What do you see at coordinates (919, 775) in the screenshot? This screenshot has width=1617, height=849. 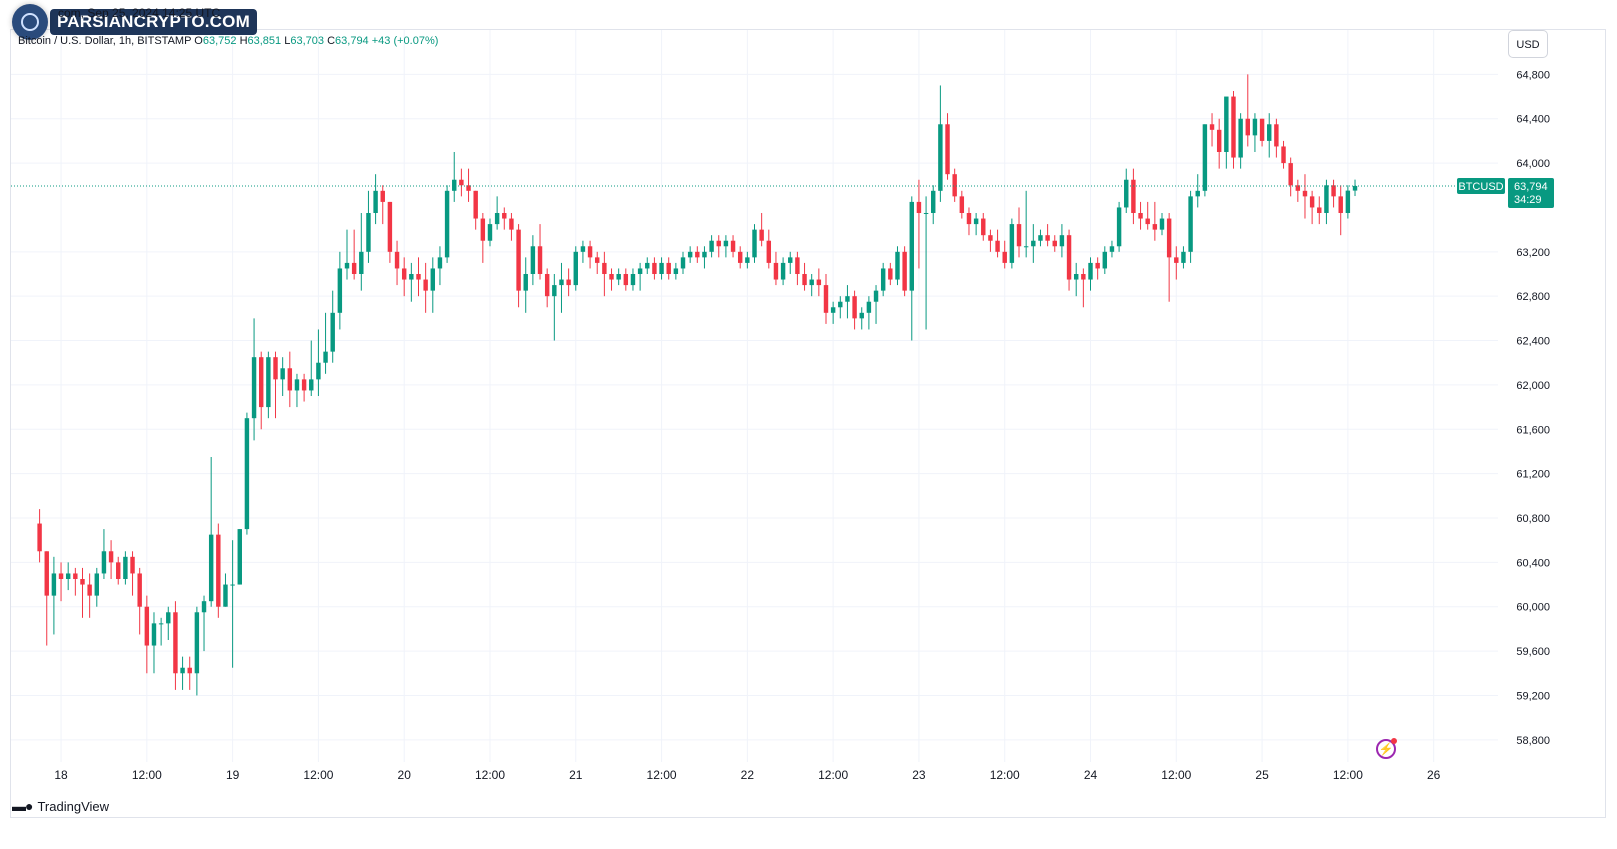 I see `x-tick-label: 23` at bounding box center [919, 775].